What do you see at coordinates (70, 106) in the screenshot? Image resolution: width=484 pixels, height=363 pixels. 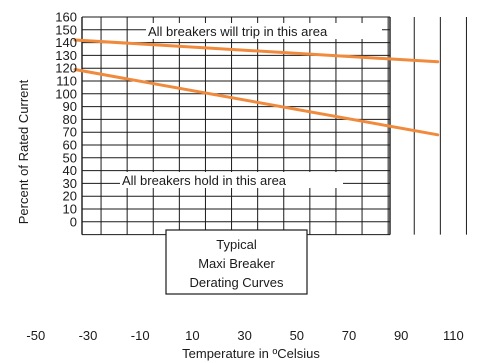 I see `y-tick-label: 90` at bounding box center [70, 106].